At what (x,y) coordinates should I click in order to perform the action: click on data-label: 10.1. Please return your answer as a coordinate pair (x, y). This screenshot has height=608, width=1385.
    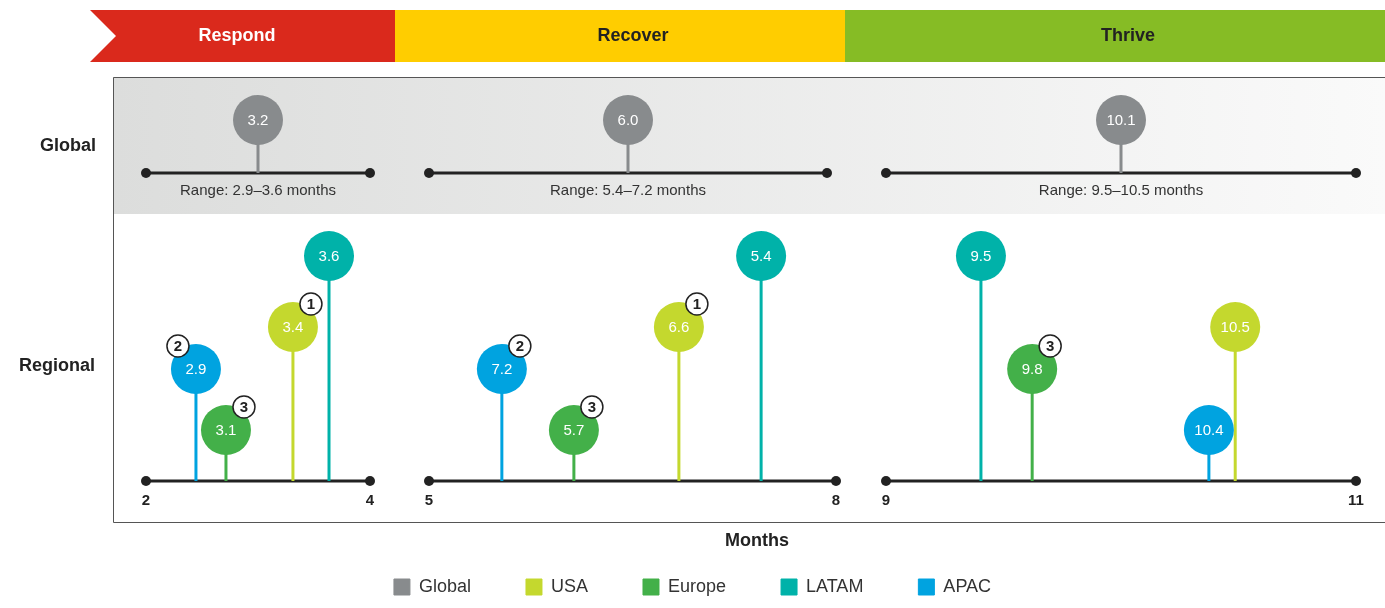
    Looking at the image, I should click on (1121, 120).